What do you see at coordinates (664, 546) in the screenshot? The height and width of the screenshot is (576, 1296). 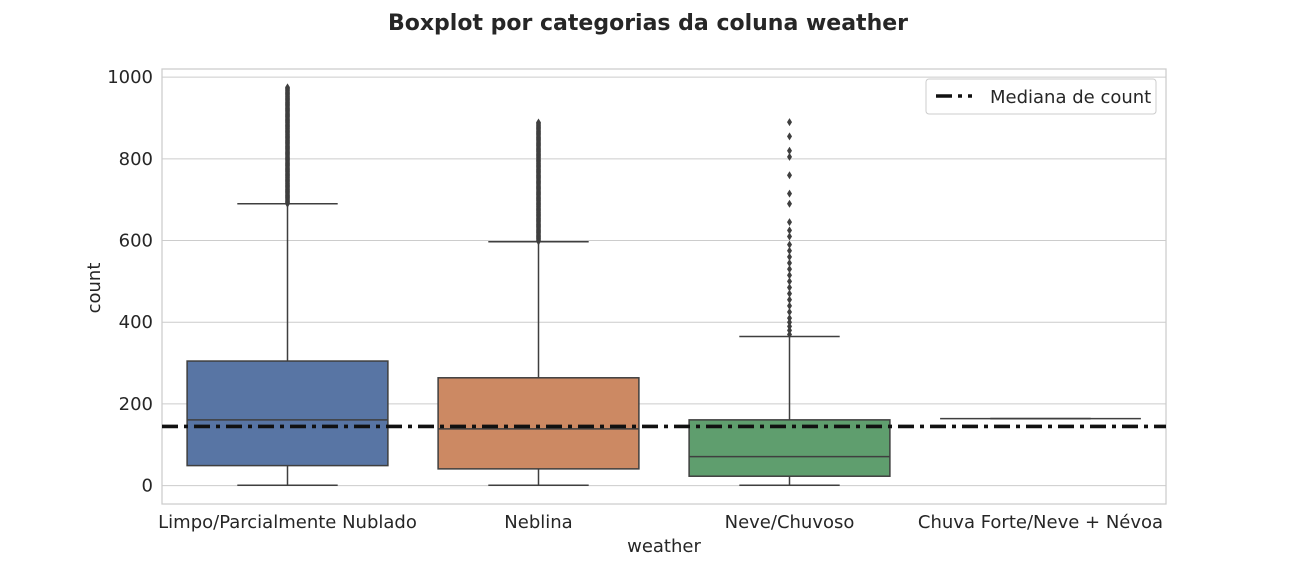 I see `x-axis-label: weather` at bounding box center [664, 546].